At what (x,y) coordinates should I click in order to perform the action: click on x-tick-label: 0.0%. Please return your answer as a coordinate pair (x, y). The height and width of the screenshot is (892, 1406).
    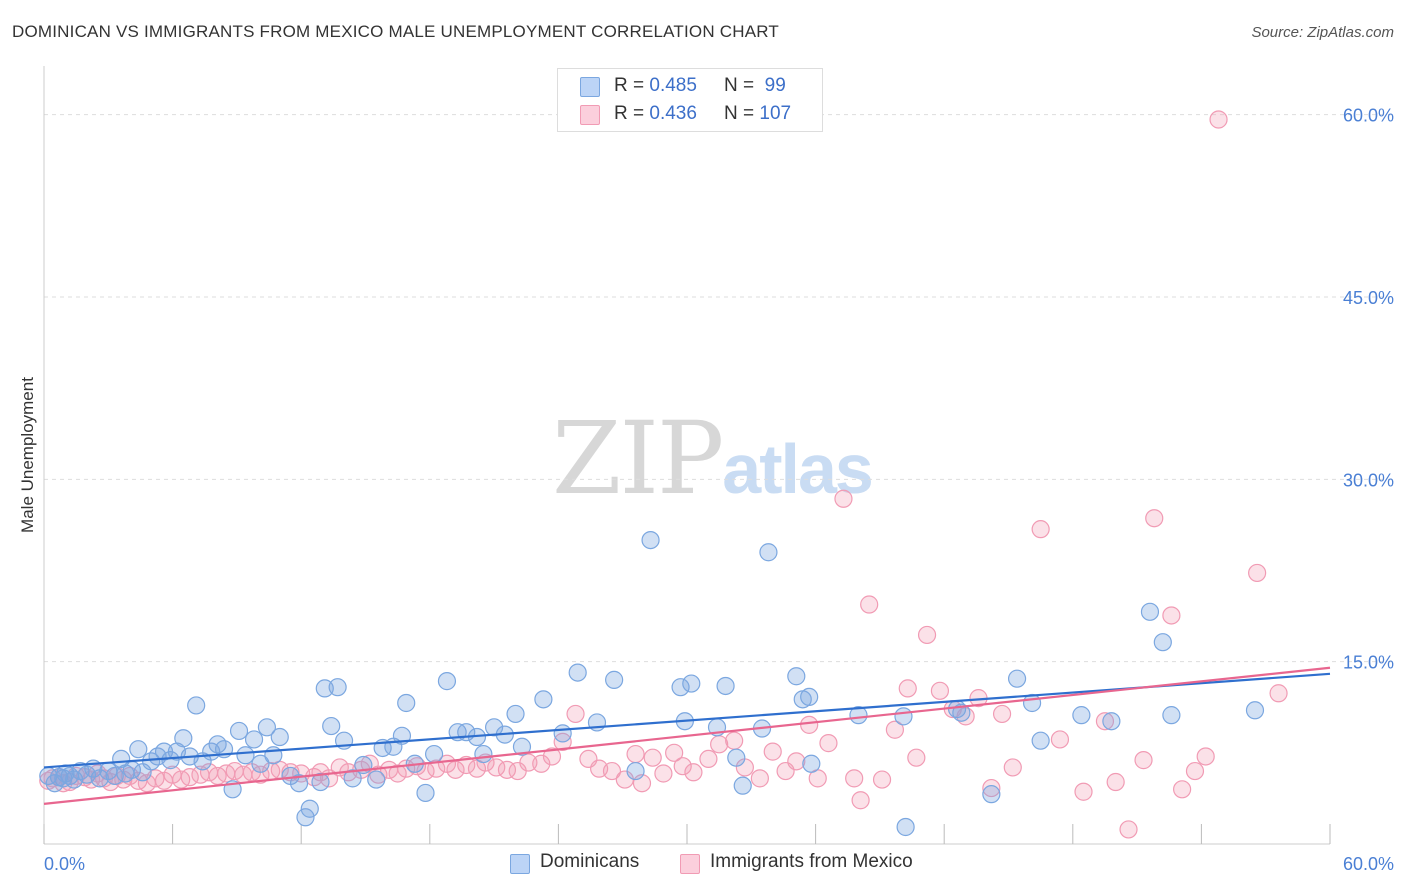
    Looking at the image, I should click on (64, 864).